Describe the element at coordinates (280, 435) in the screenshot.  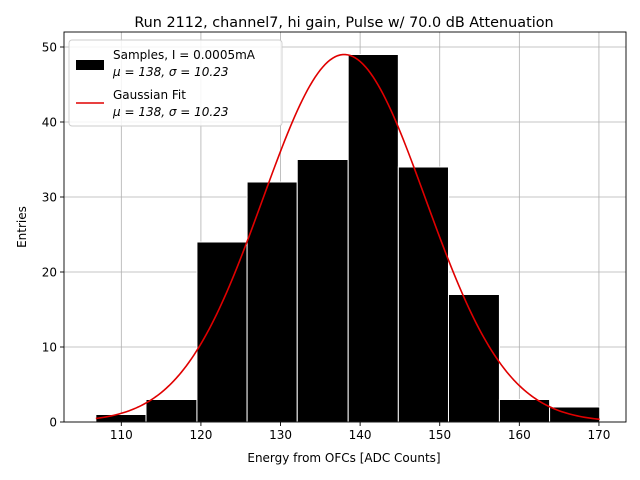
I see `x-tick-label-2: 130` at that location.